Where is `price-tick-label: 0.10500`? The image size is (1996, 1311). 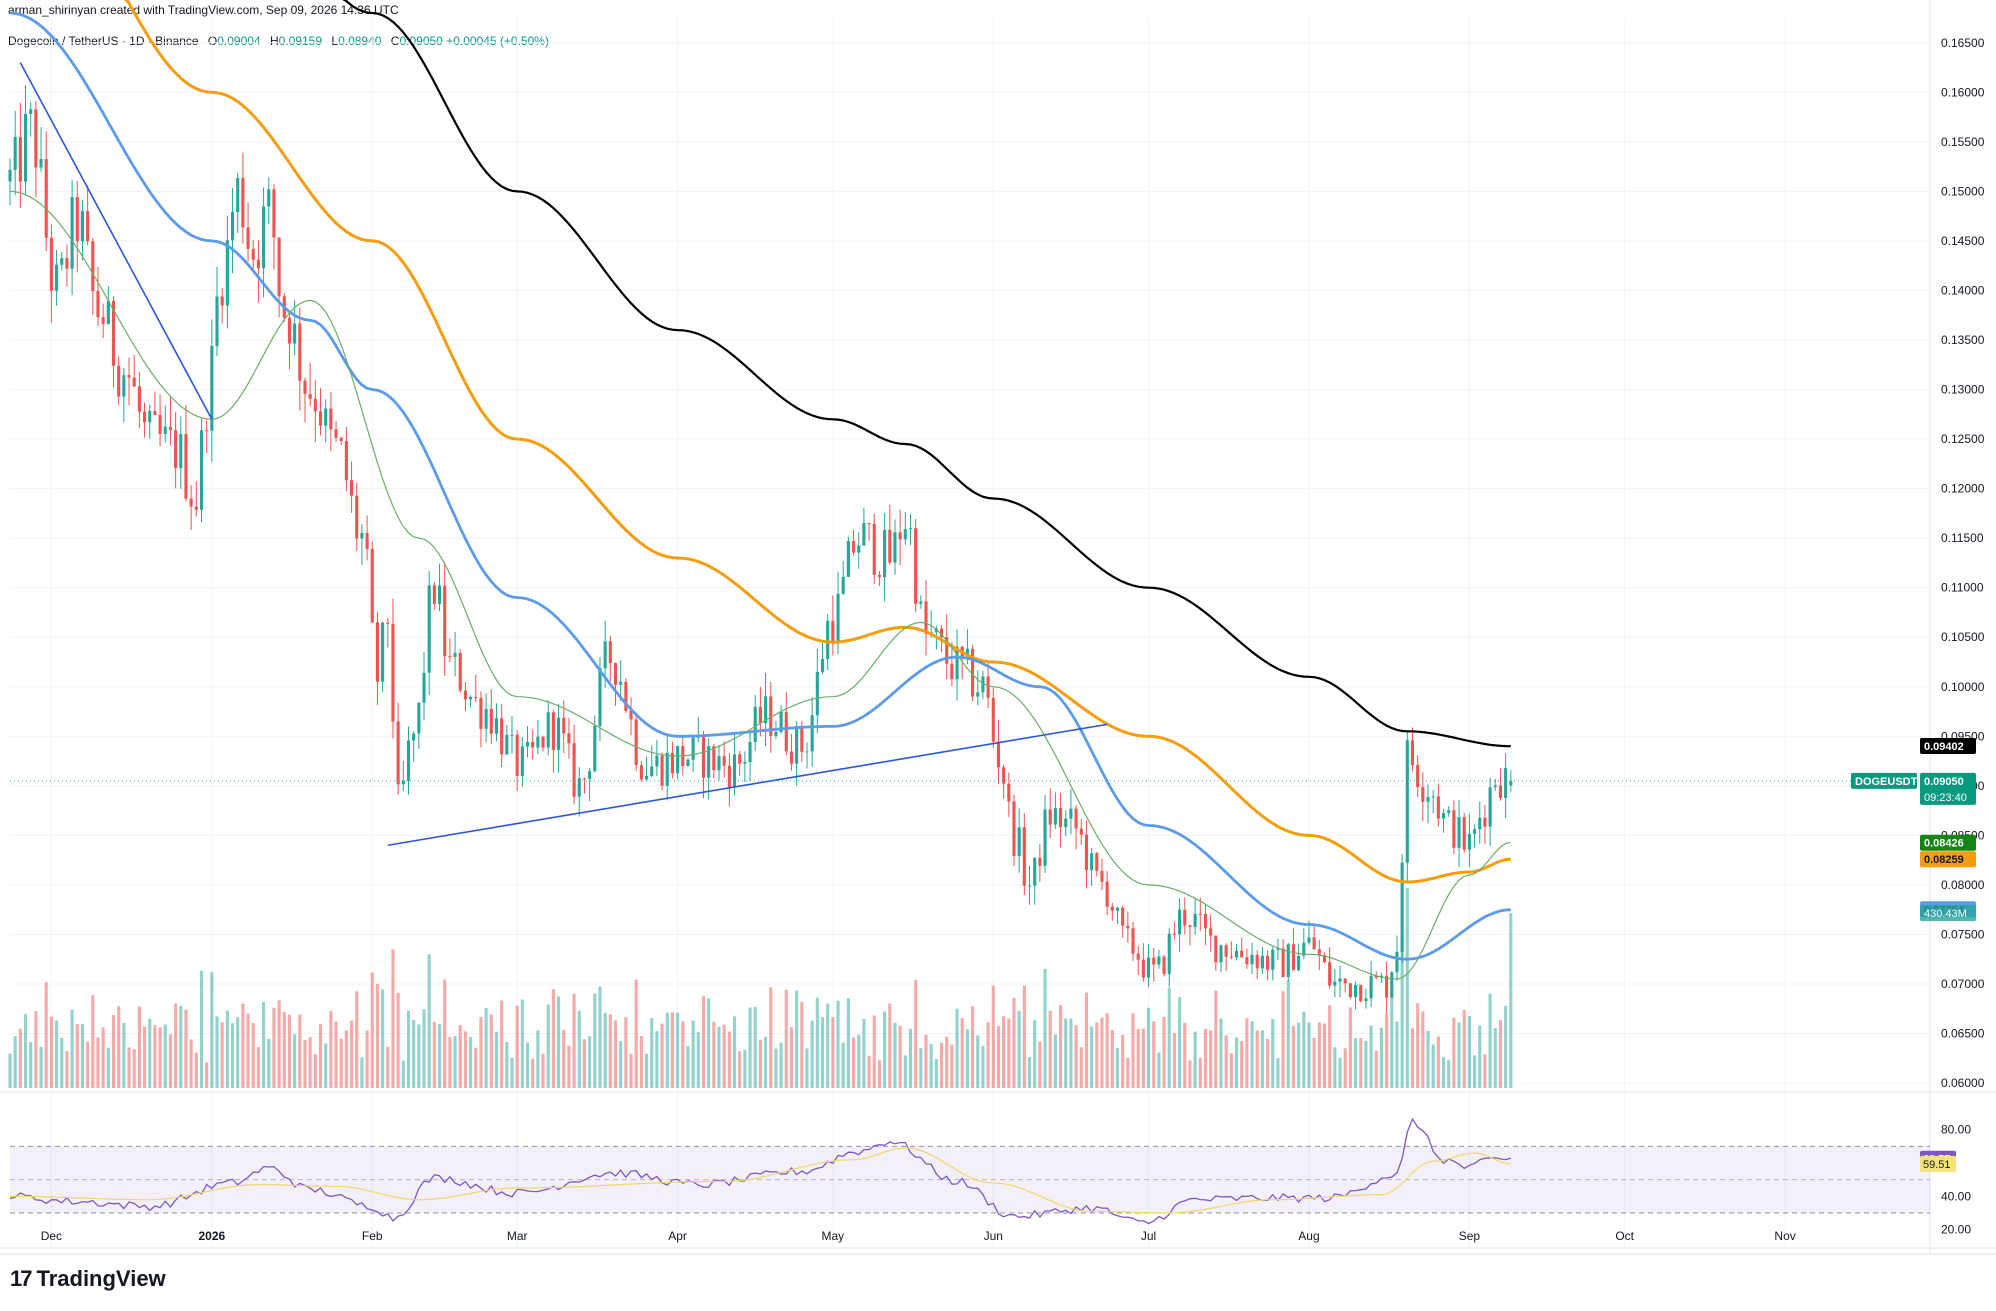
price-tick-label: 0.10500 is located at coordinates (1963, 637).